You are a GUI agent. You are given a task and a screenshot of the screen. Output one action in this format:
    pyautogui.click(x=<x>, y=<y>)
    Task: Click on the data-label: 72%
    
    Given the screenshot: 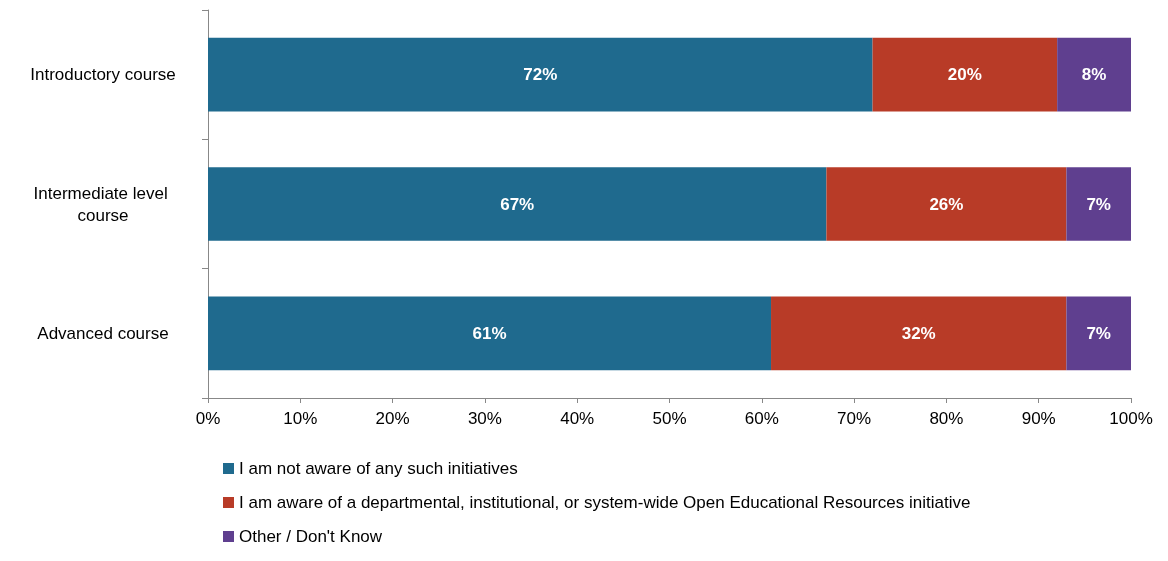 What is the action you would take?
    pyautogui.click(x=540, y=75)
    